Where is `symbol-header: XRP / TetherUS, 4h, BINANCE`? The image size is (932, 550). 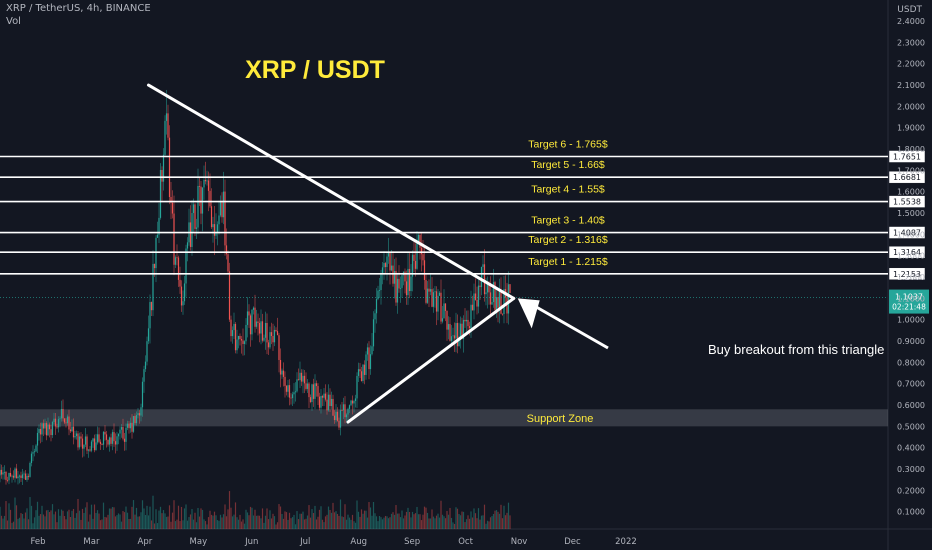
symbol-header: XRP / TetherUS, 4h, BINANCE is located at coordinates (78, 8).